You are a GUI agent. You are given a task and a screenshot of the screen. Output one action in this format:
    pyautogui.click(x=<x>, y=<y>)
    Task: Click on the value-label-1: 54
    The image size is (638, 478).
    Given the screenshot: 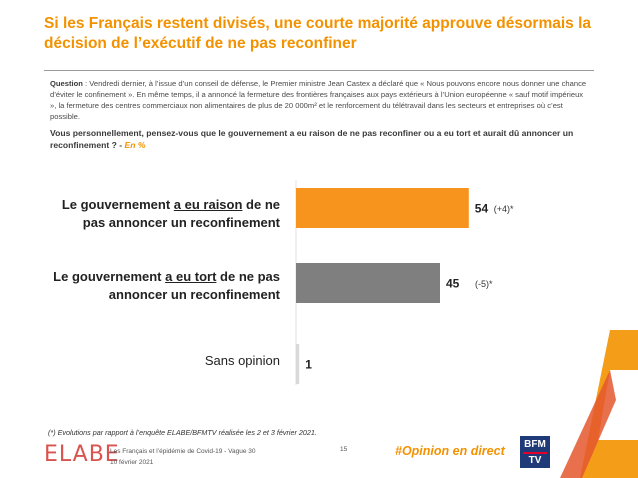 What is the action you would take?
    pyautogui.click(x=482, y=209)
    